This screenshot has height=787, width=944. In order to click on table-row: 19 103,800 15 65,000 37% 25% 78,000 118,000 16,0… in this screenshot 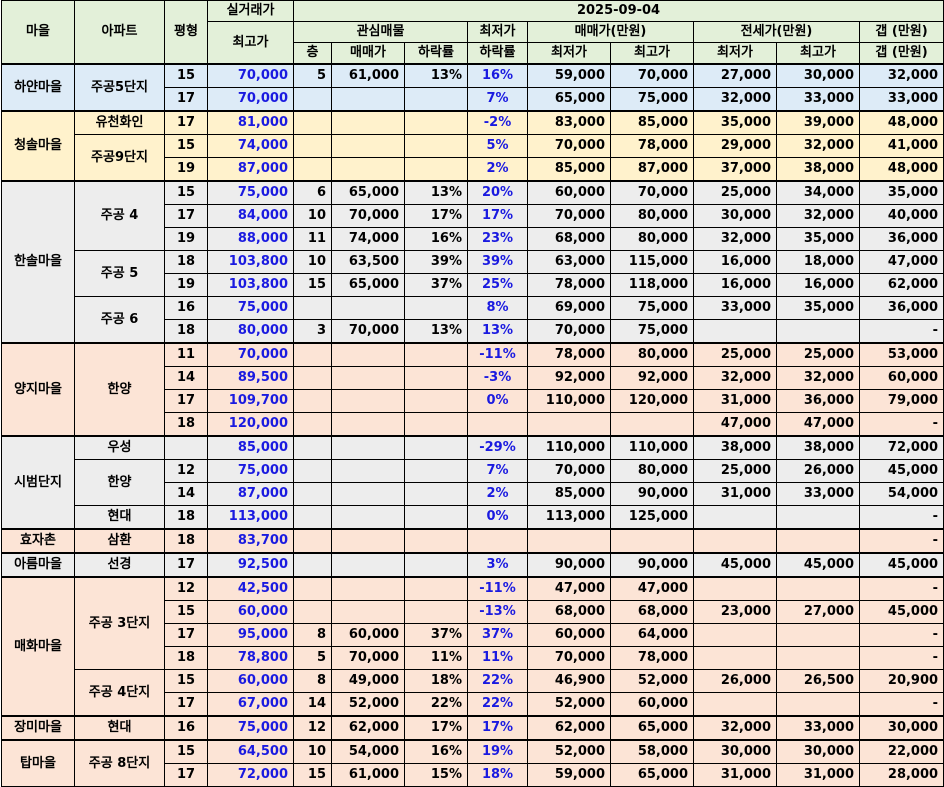, I will do `click(473, 285)`.